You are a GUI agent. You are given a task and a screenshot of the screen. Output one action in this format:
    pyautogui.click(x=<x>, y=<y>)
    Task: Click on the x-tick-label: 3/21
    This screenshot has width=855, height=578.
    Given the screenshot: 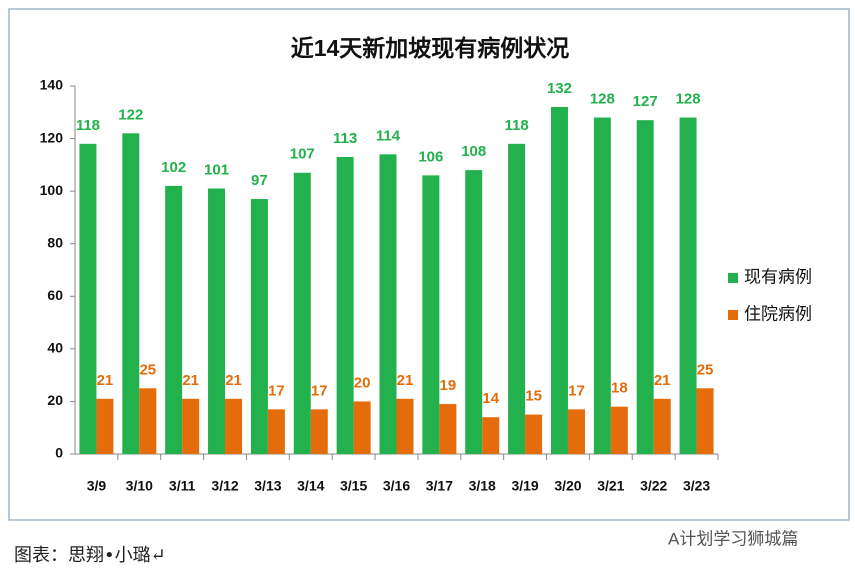 What is the action you would take?
    pyautogui.click(x=610, y=486)
    